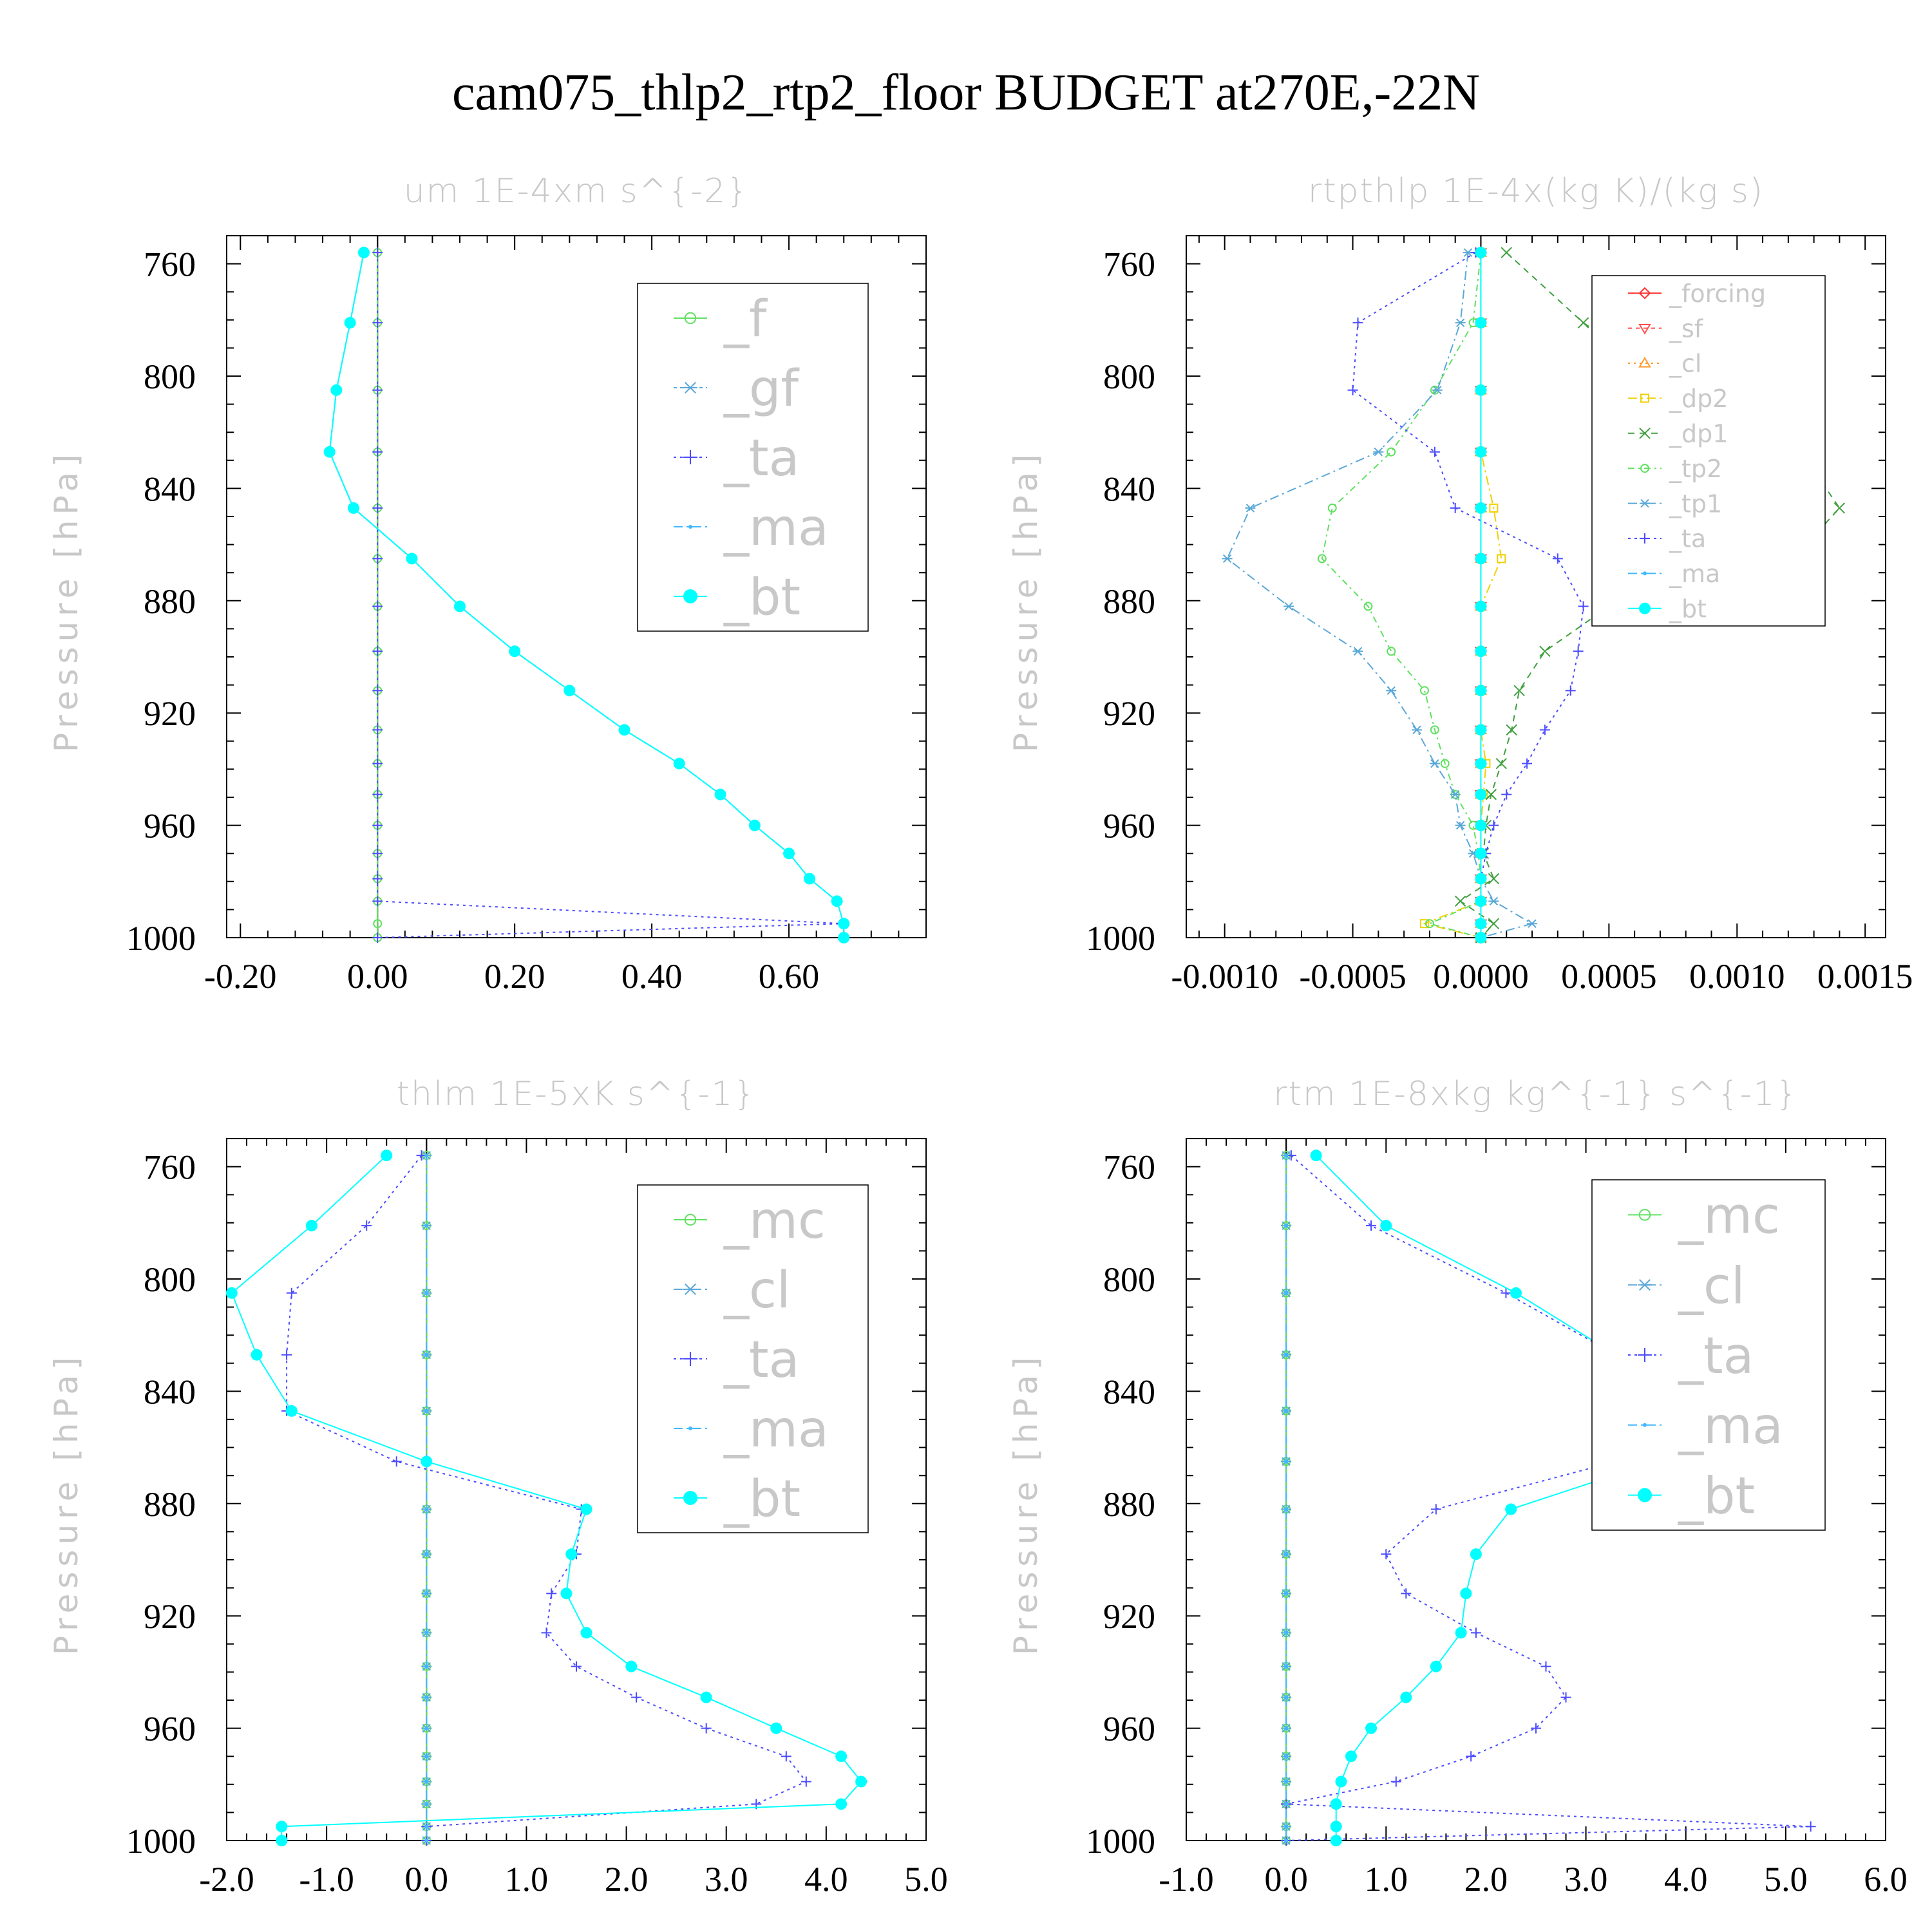 The image size is (1932, 1932). I want to click on x-tick-label: -2.0, so click(226, 1880).